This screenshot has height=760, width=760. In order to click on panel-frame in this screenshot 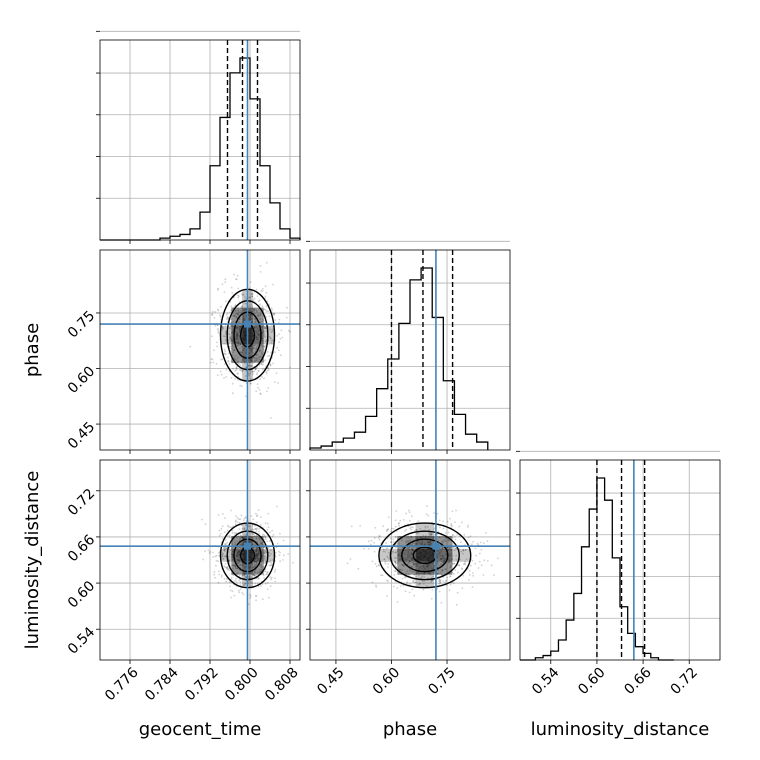, I will do `click(620, 560)`.